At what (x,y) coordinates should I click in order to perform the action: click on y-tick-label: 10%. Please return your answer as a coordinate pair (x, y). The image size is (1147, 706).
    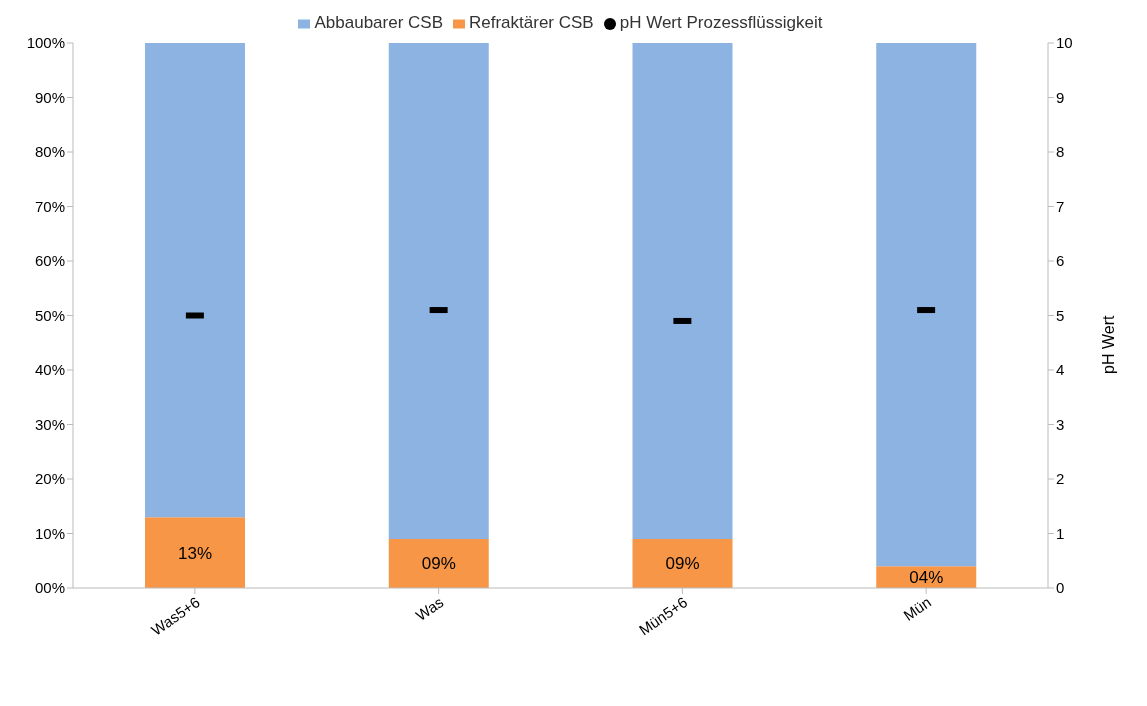
    Looking at the image, I should click on (49, 533).